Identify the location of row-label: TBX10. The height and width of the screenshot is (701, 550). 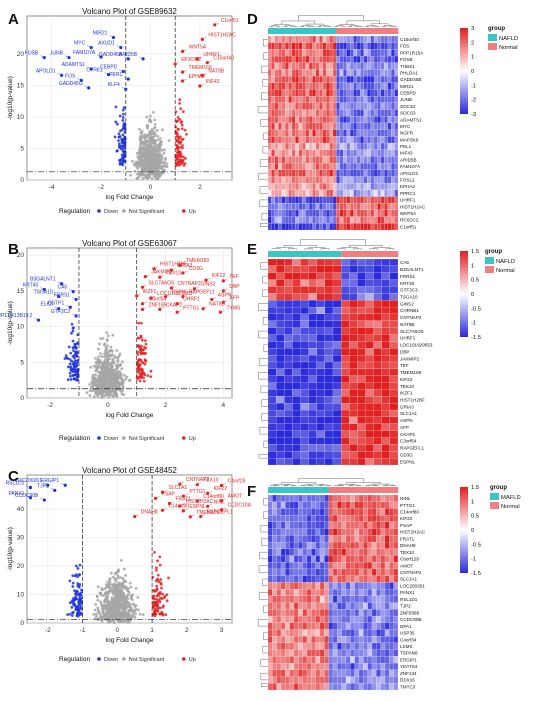
(407, 386).